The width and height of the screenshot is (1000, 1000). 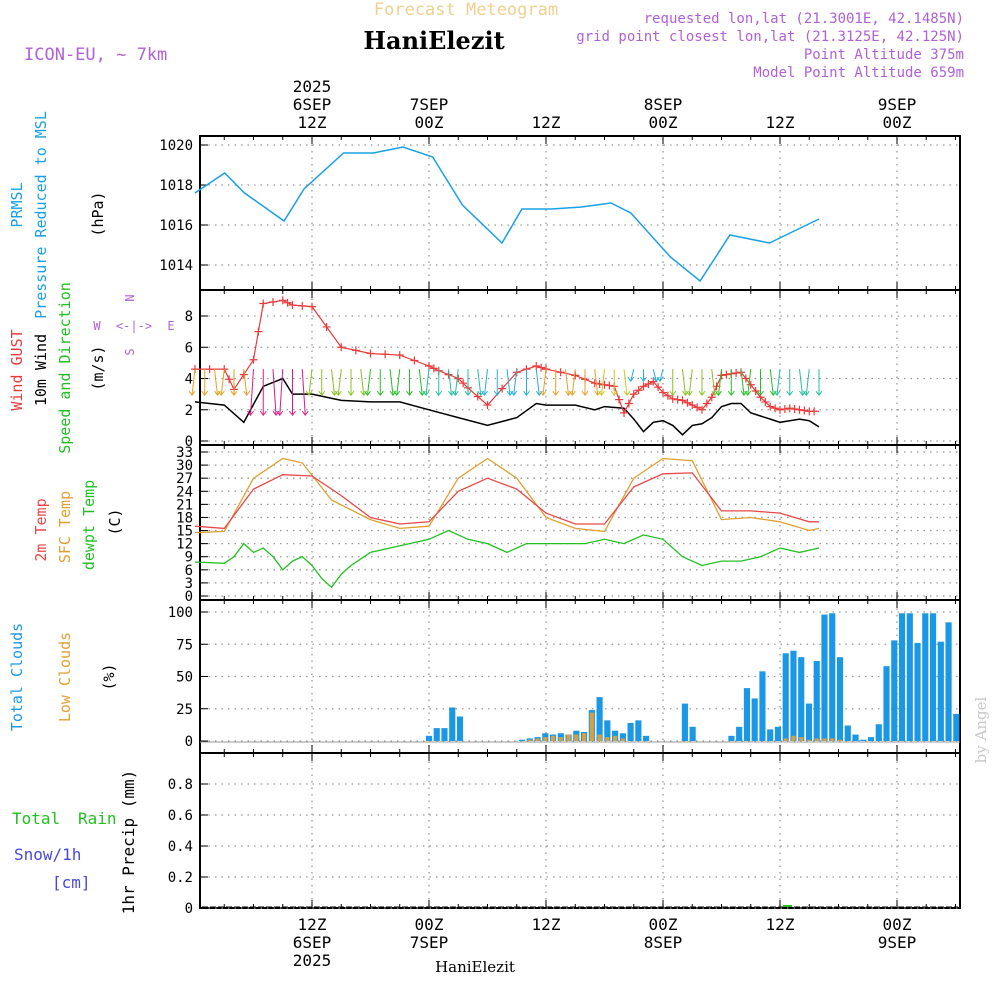 I want to click on rain-label: Rain, so click(x=97, y=818).